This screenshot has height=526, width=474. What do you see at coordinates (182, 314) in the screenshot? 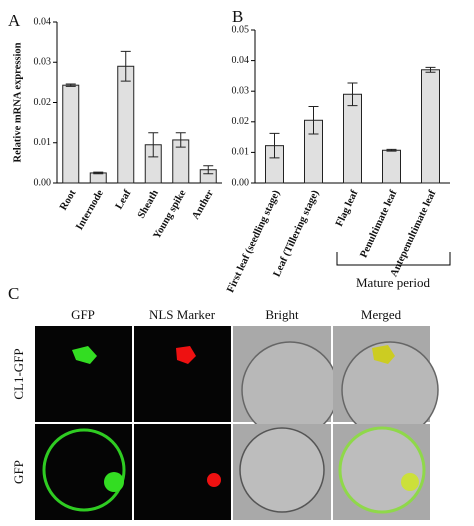
I see `column-header: NLS Marker` at bounding box center [182, 314].